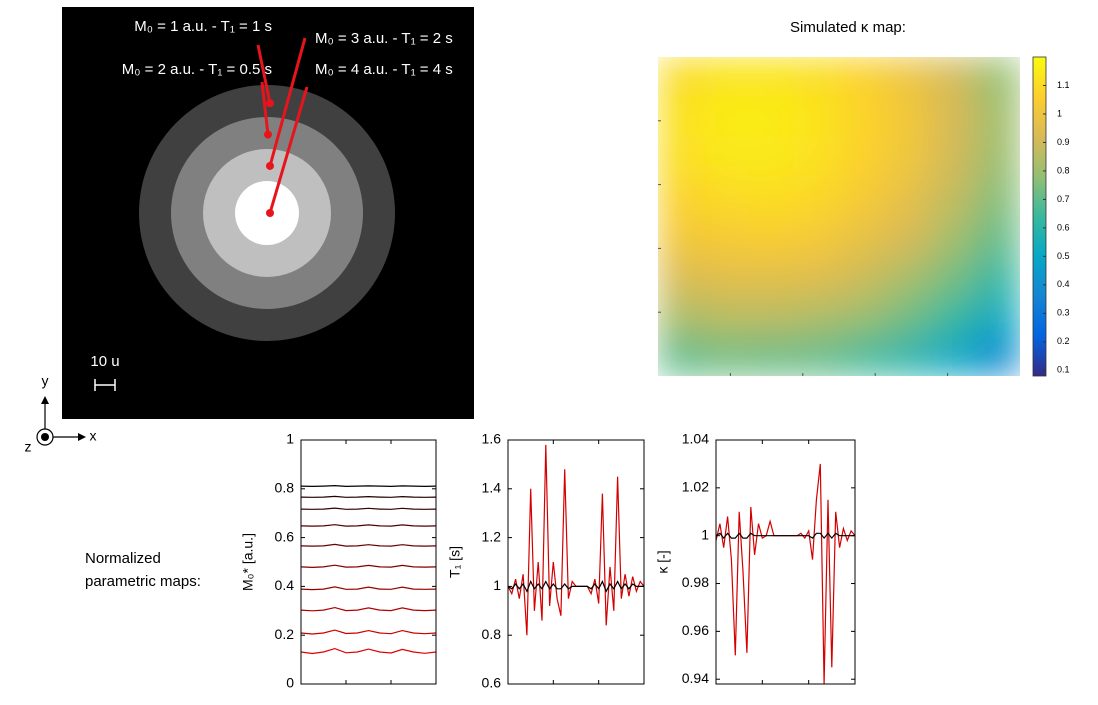  What do you see at coordinates (1063, 142) in the screenshot?
I see `colorbar-tick-label: 0.9` at bounding box center [1063, 142].